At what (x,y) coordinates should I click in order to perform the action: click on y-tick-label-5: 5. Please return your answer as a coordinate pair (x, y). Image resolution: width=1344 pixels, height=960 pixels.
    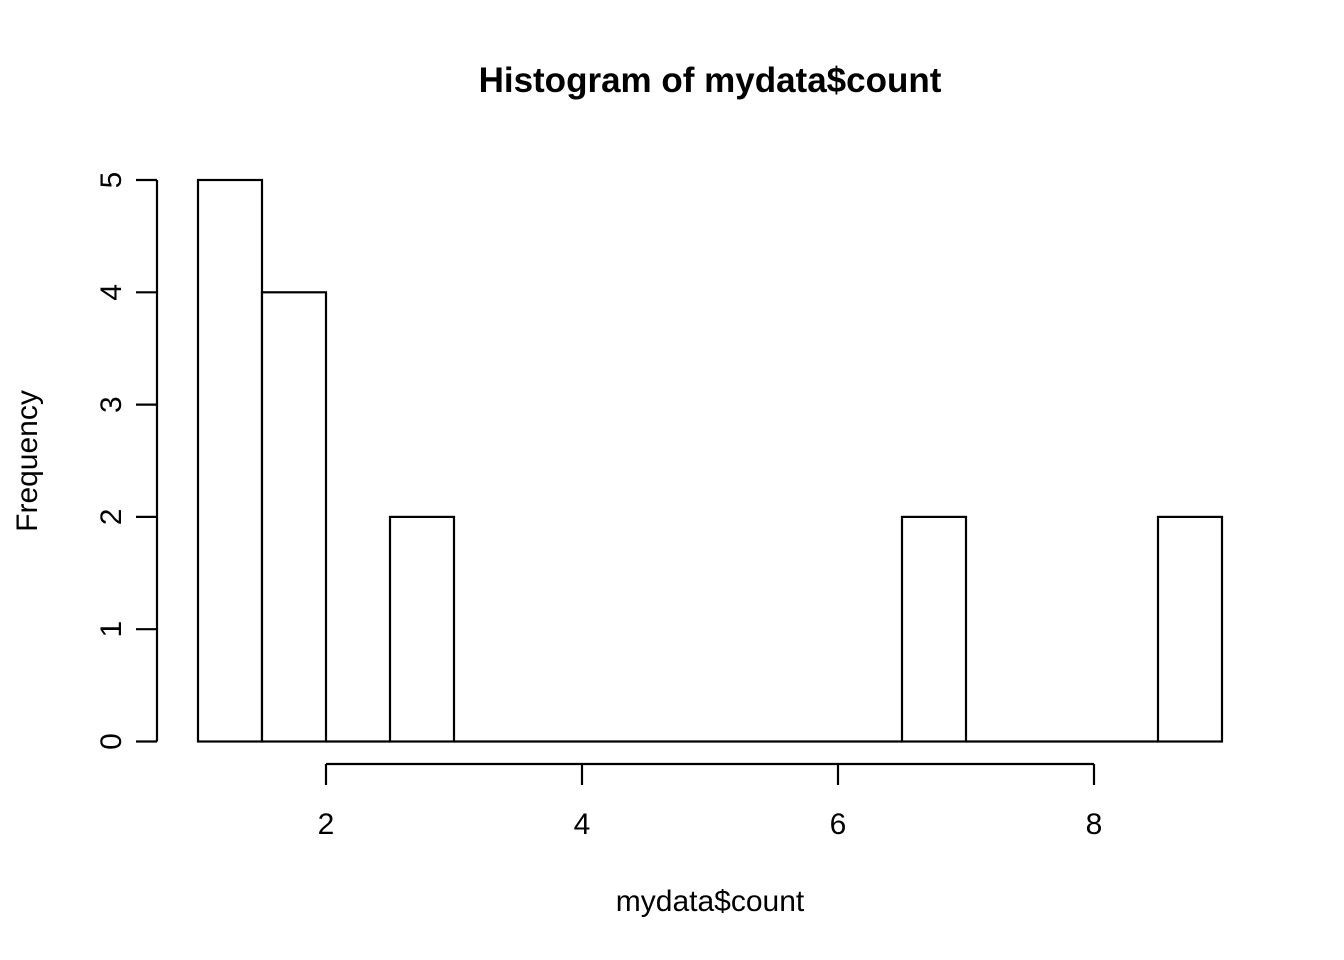
    Looking at the image, I should click on (111, 180).